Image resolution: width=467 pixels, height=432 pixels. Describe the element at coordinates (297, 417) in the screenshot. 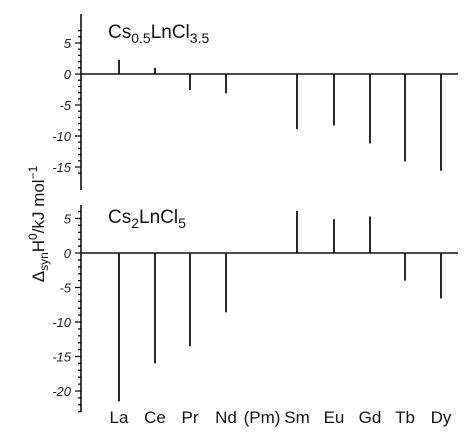

I see `x-category-label: Sm` at that location.